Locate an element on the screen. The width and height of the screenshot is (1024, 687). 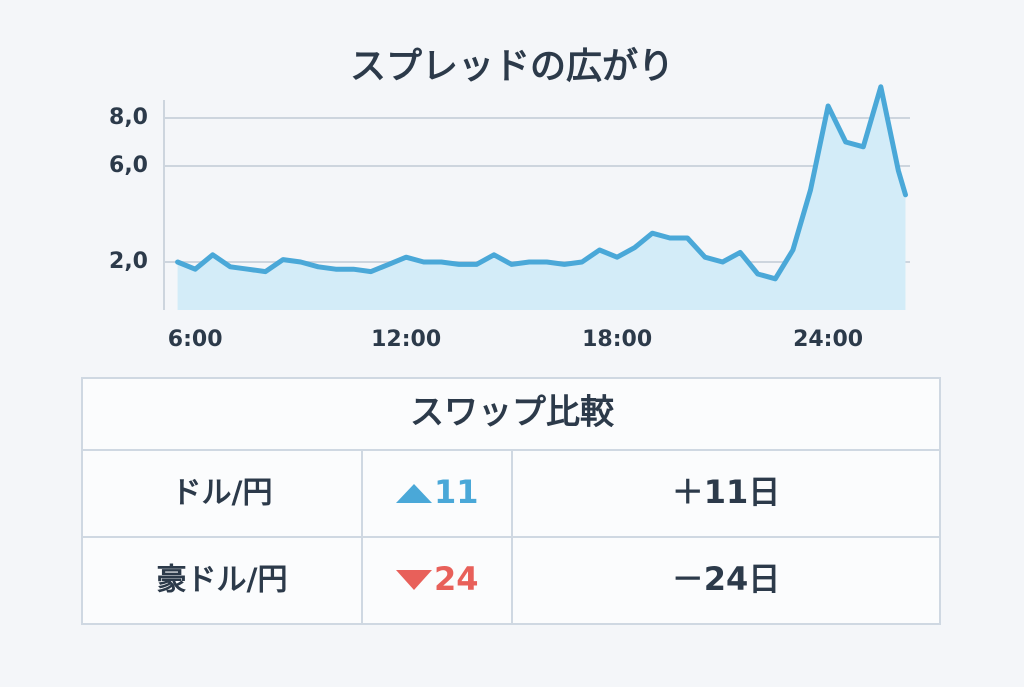
swap-days: －24日 is located at coordinates (726, 579).